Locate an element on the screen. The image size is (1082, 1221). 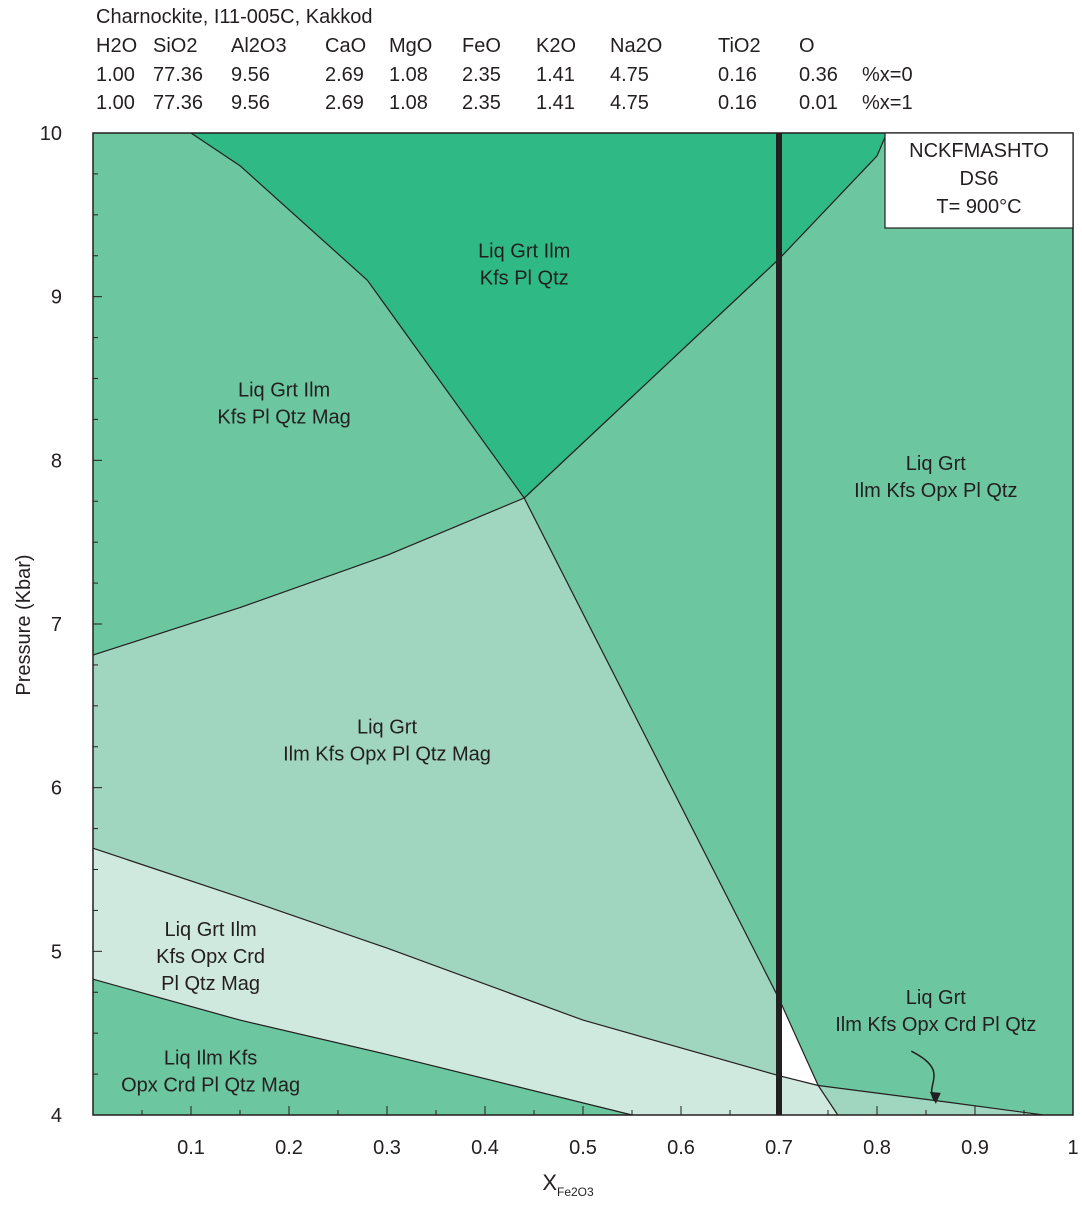
y-tick-label: 10 is located at coordinates (51, 134).